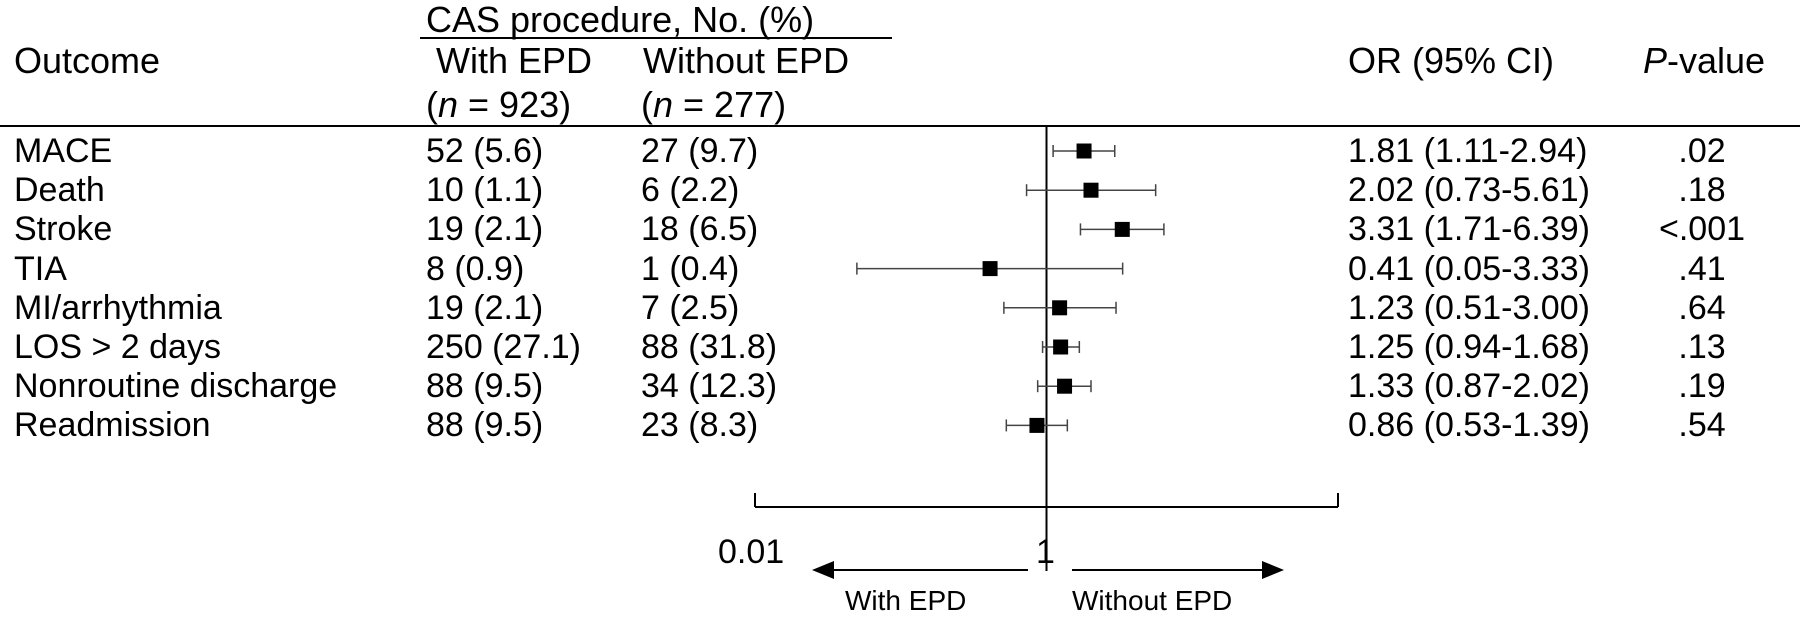 The width and height of the screenshot is (1800, 617). What do you see at coordinates (1704, 60) in the screenshot?
I see `p-value-header: P-value` at bounding box center [1704, 60].